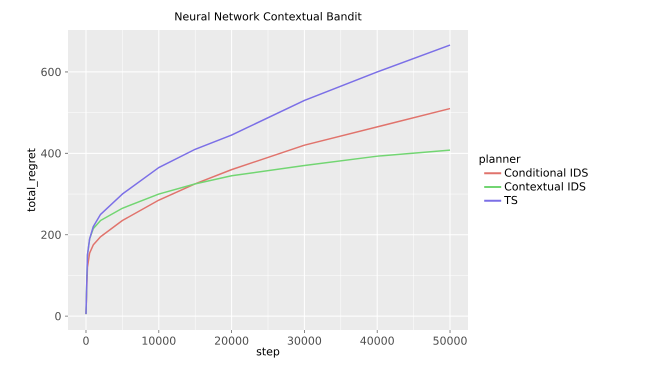 Image resolution: width=665 pixels, height=381 pixels. I want to click on x-tick-label: 30000, so click(305, 340).